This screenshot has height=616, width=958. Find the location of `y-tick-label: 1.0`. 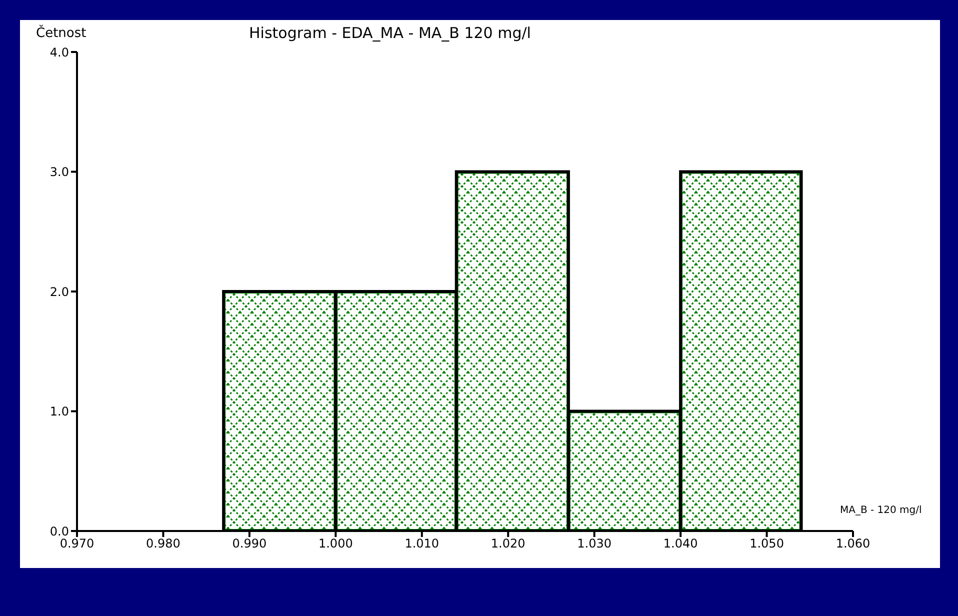

y-tick-label: 1.0 is located at coordinates (59, 411).